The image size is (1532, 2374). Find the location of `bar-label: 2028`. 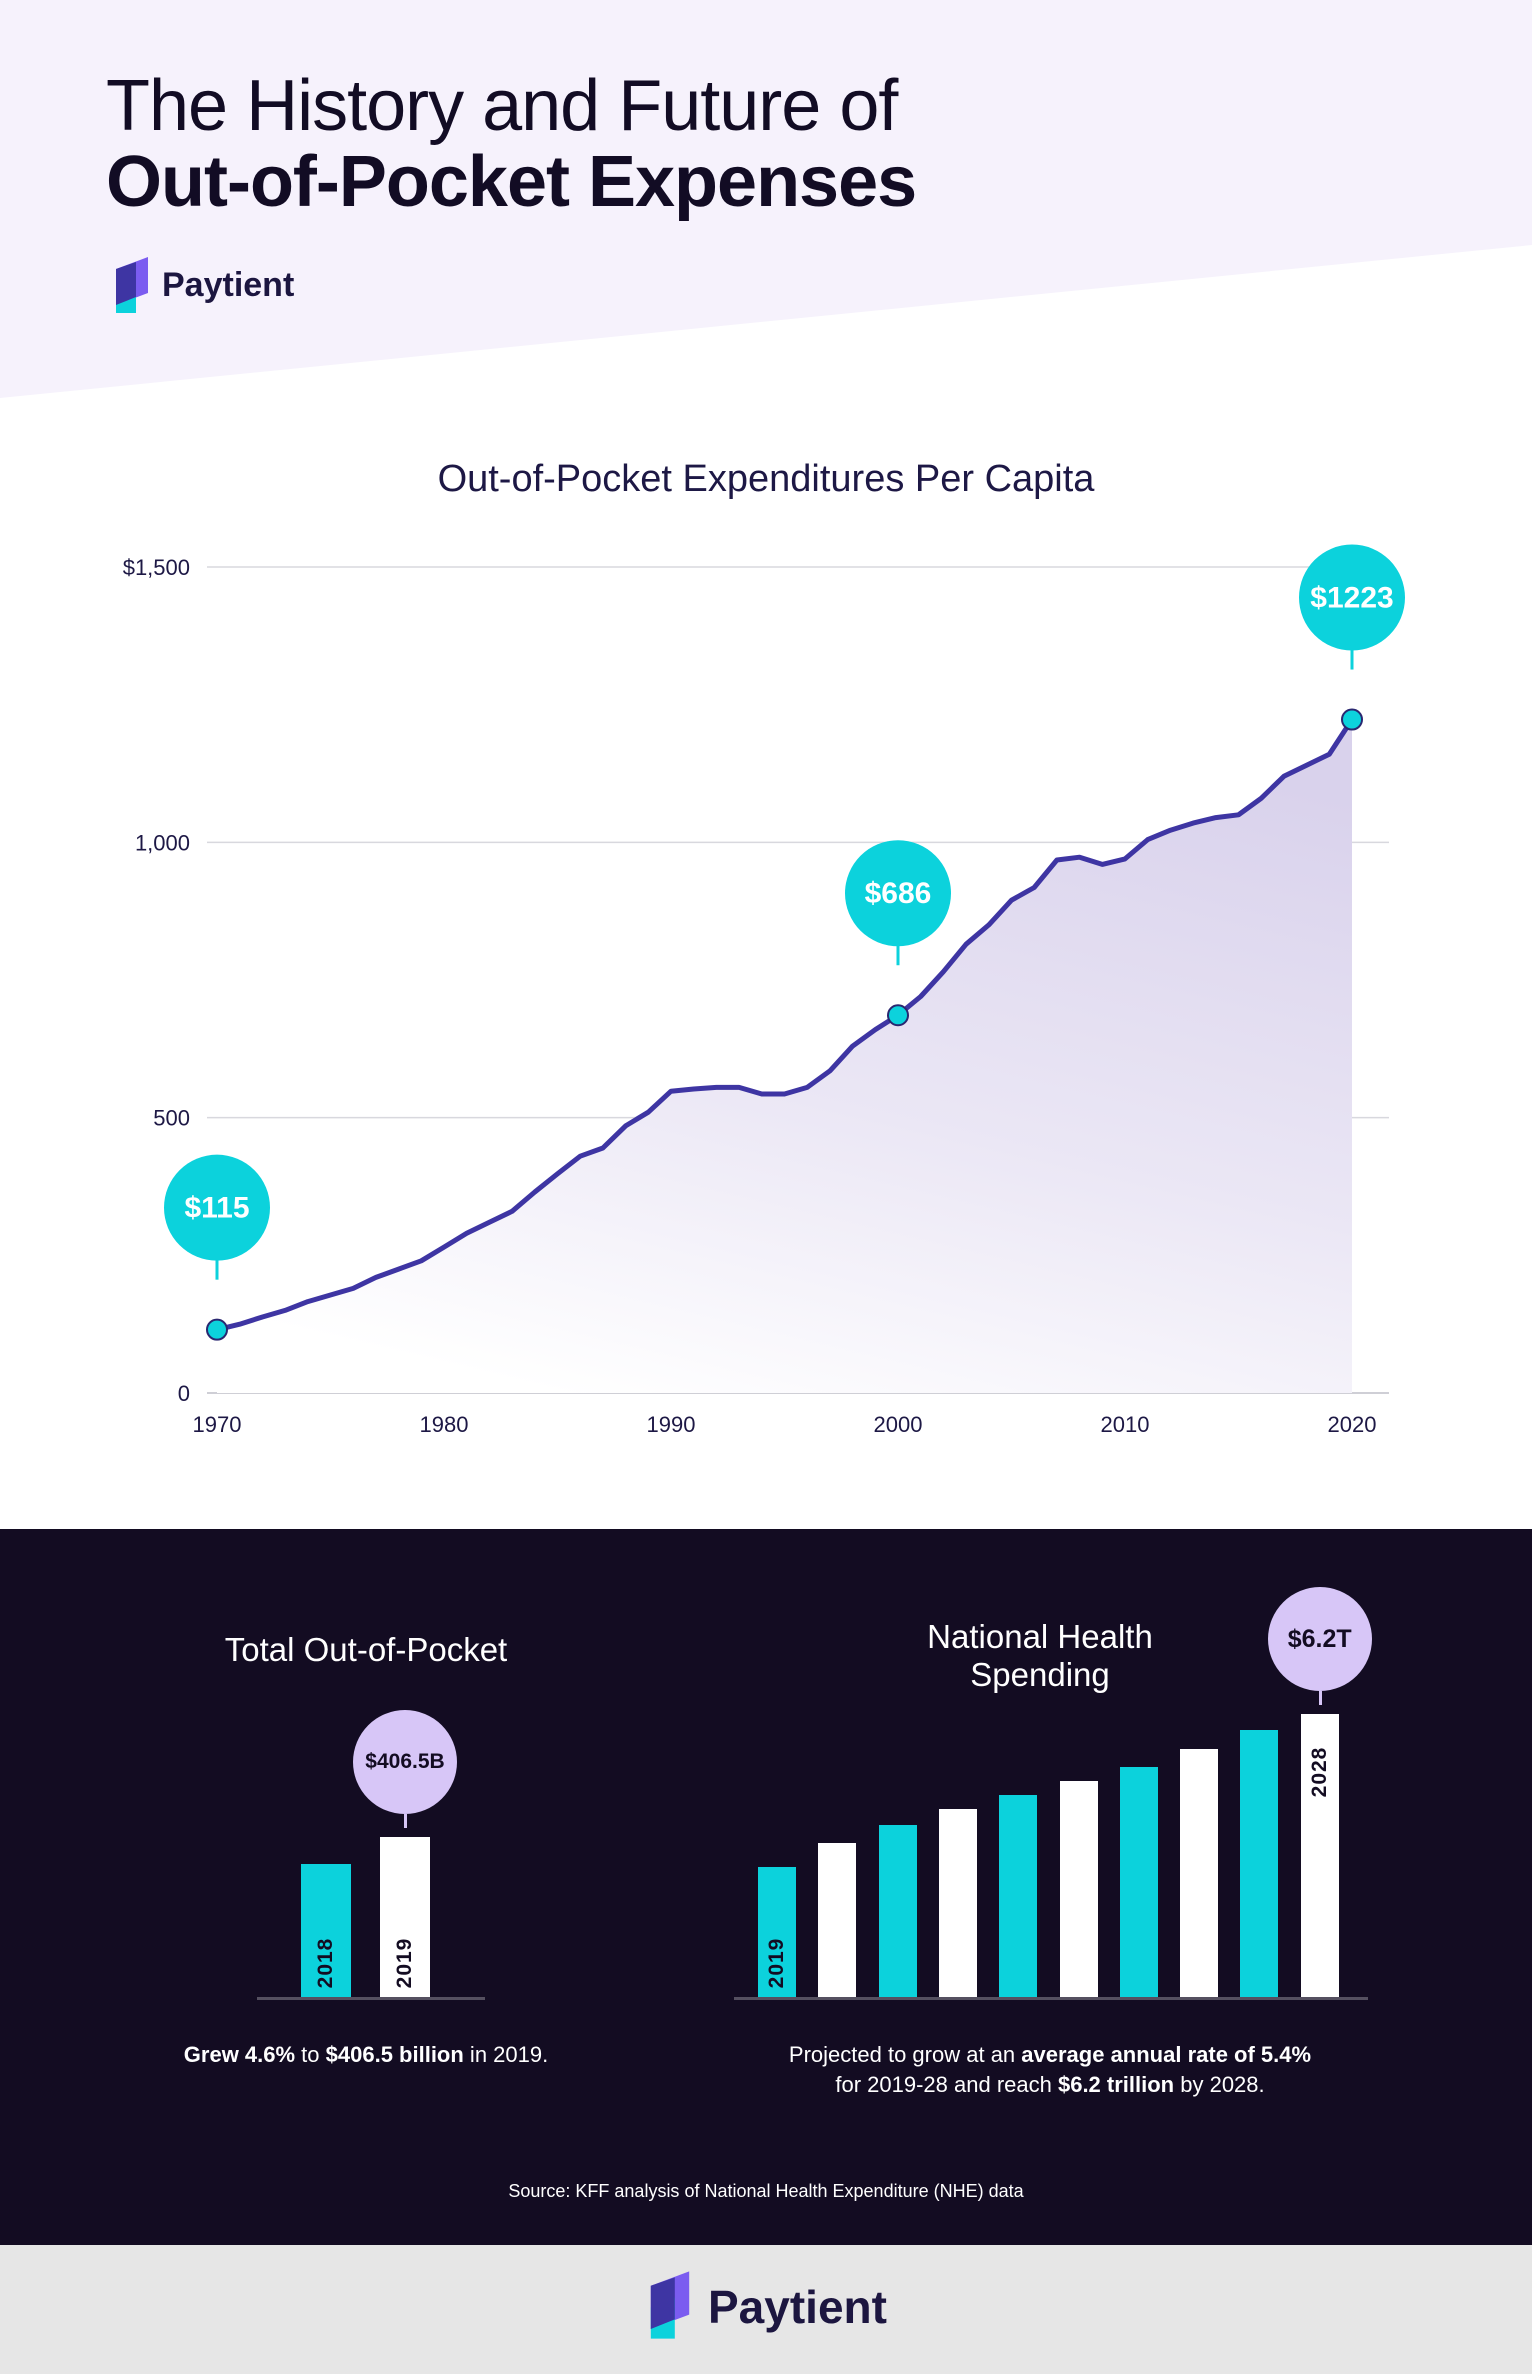

bar-label: 2028 is located at coordinates (1319, 1772).